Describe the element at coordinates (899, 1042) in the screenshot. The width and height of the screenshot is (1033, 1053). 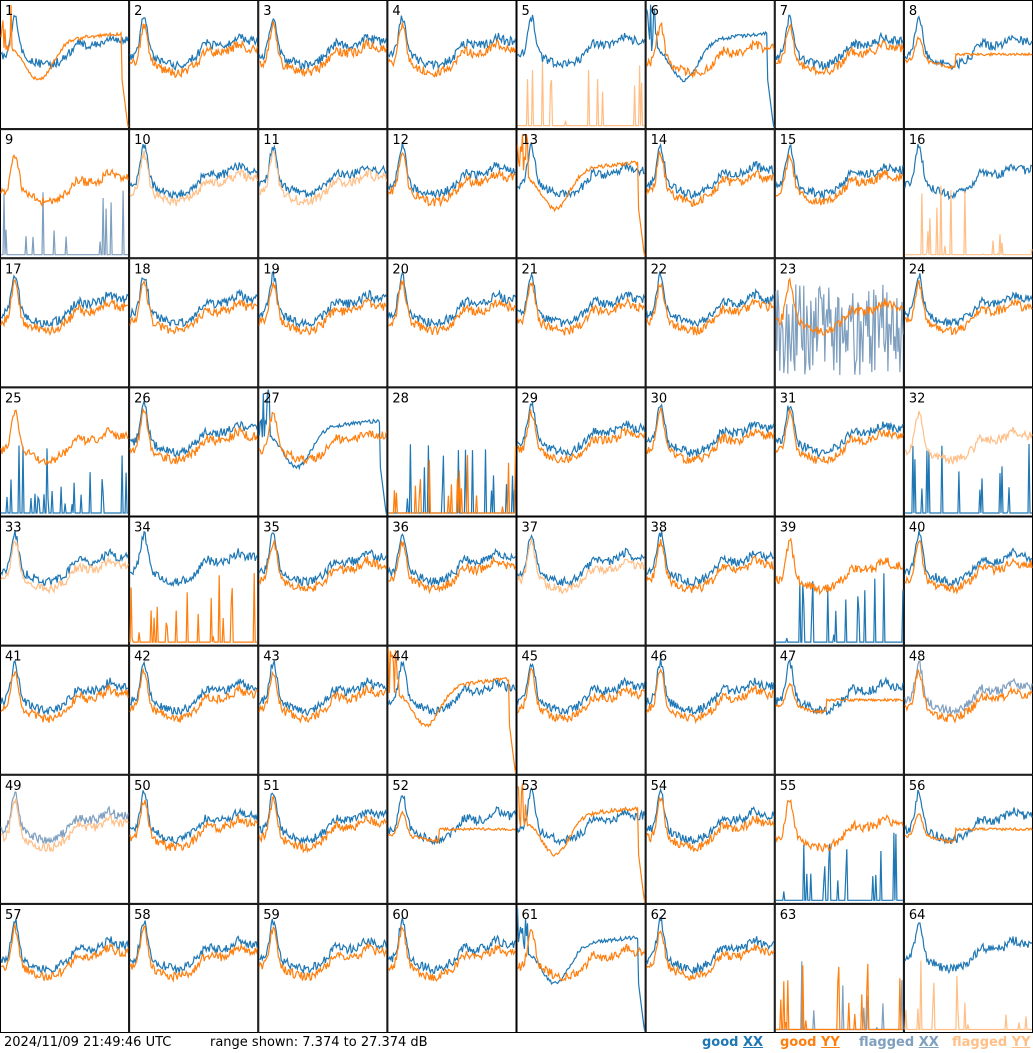
I see `legend-flagged-xx: flagged XX` at that location.